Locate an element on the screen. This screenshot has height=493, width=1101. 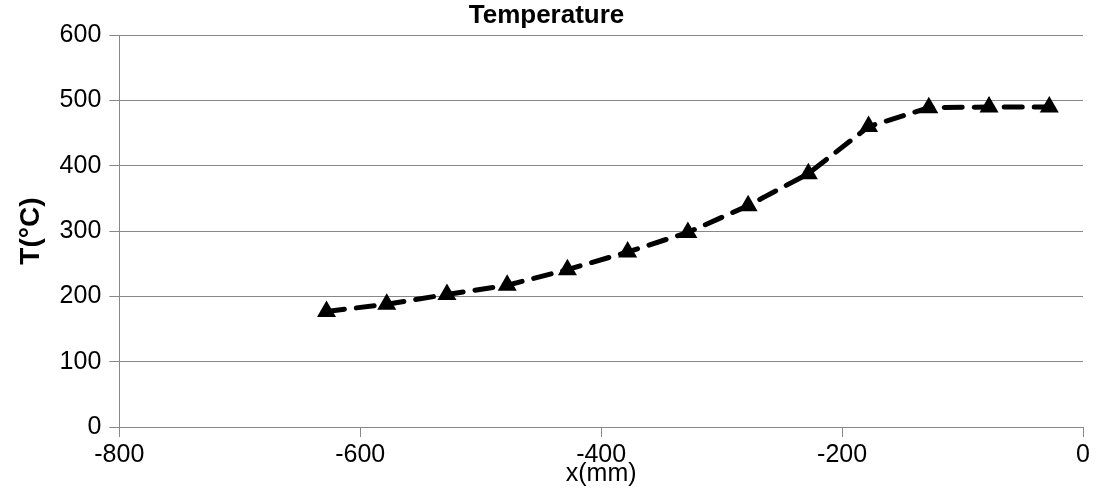
x-tick-label: -800 is located at coordinates (119, 452).